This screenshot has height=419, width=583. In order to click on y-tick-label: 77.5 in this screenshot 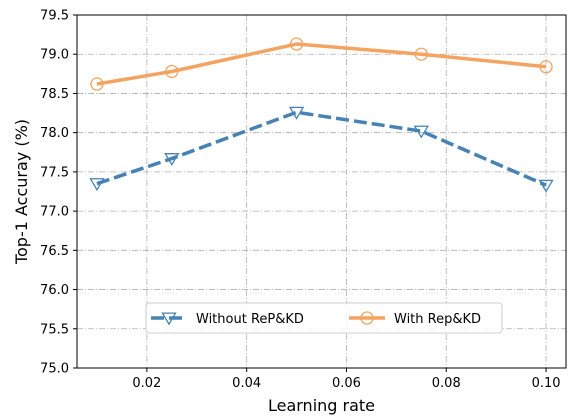, I will do `click(54, 172)`.